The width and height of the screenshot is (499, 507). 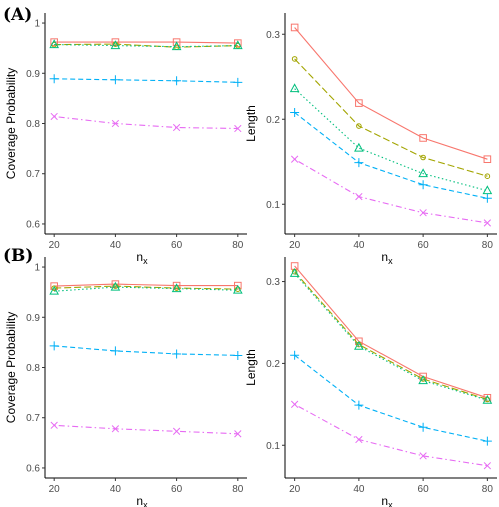 What do you see at coordinates (33, 468) in the screenshot?
I see `y-tick-label: 0.6` at bounding box center [33, 468].